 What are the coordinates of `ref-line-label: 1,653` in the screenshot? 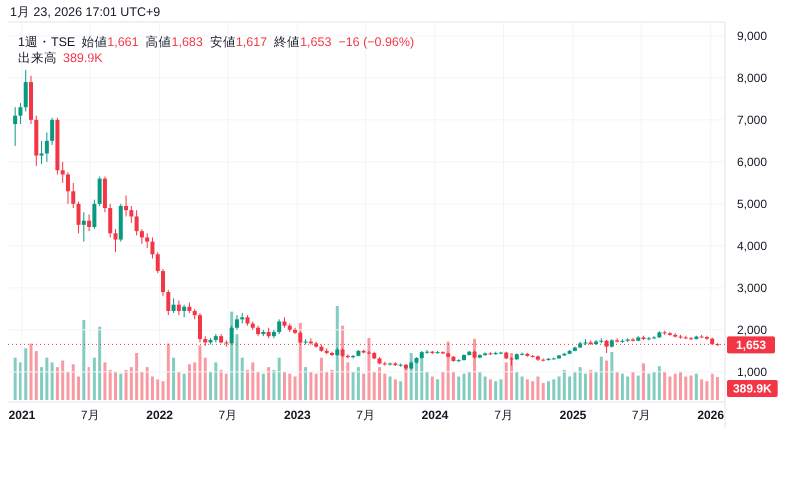 It's located at (751, 345).